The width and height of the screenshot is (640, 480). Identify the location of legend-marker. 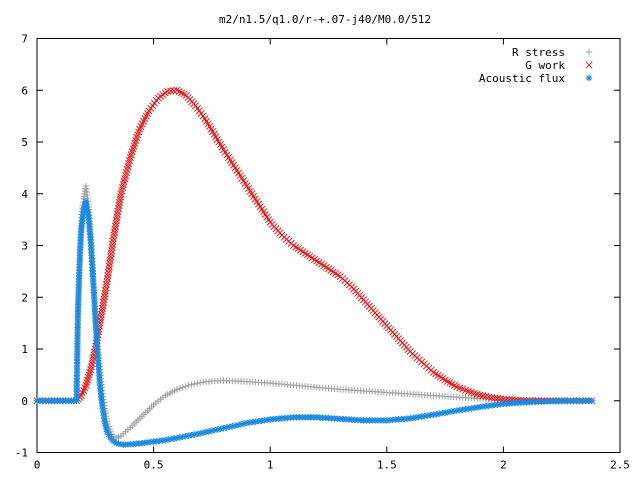
(589, 78).